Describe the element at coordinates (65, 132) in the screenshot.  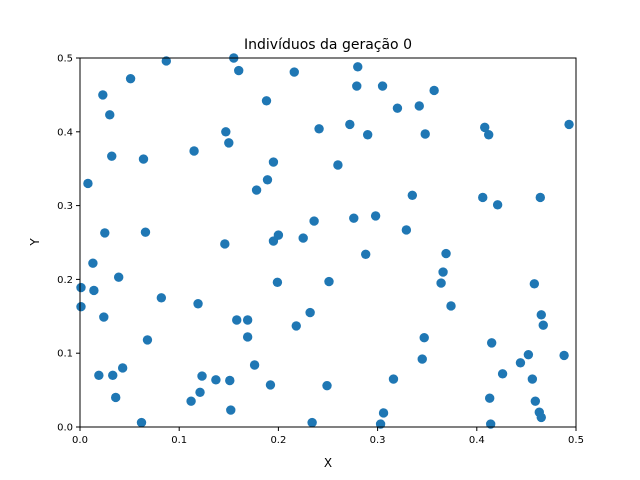
I see `y-tick-label-4: 0.4` at that location.